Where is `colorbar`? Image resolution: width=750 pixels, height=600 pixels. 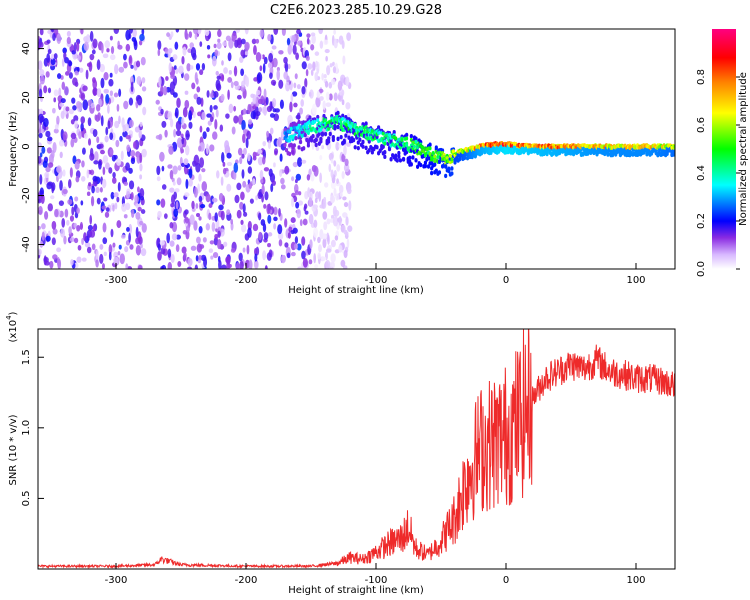 colorbar is located at coordinates (724, 149).